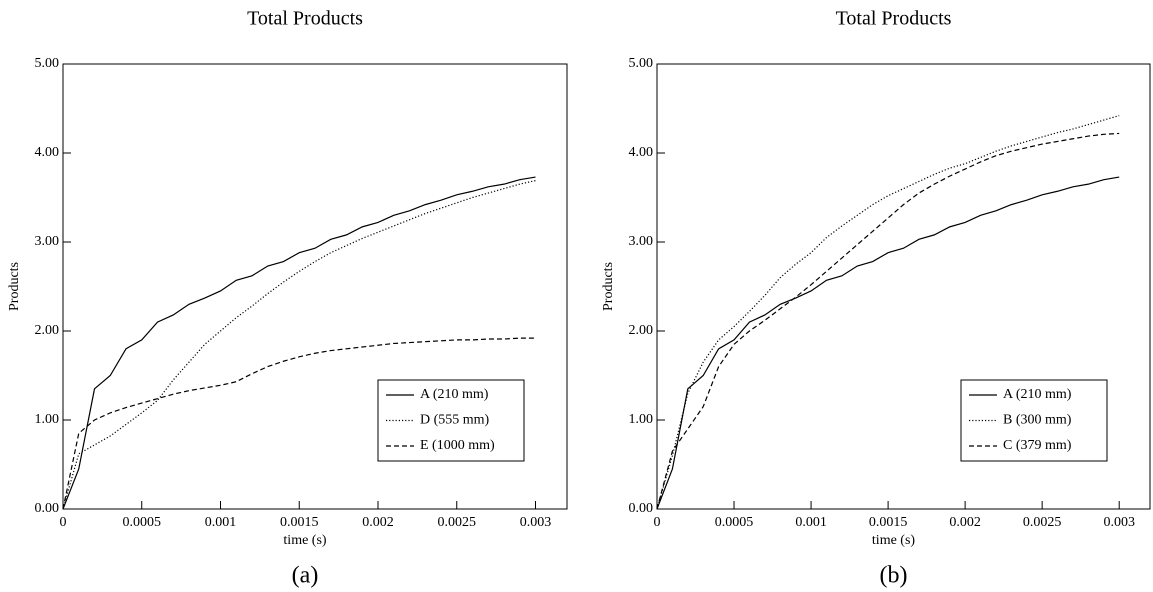 The width and height of the screenshot is (1153, 592). What do you see at coordinates (305, 576) in the screenshot?
I see `caption: (a)` at bounding box center [305, 576].